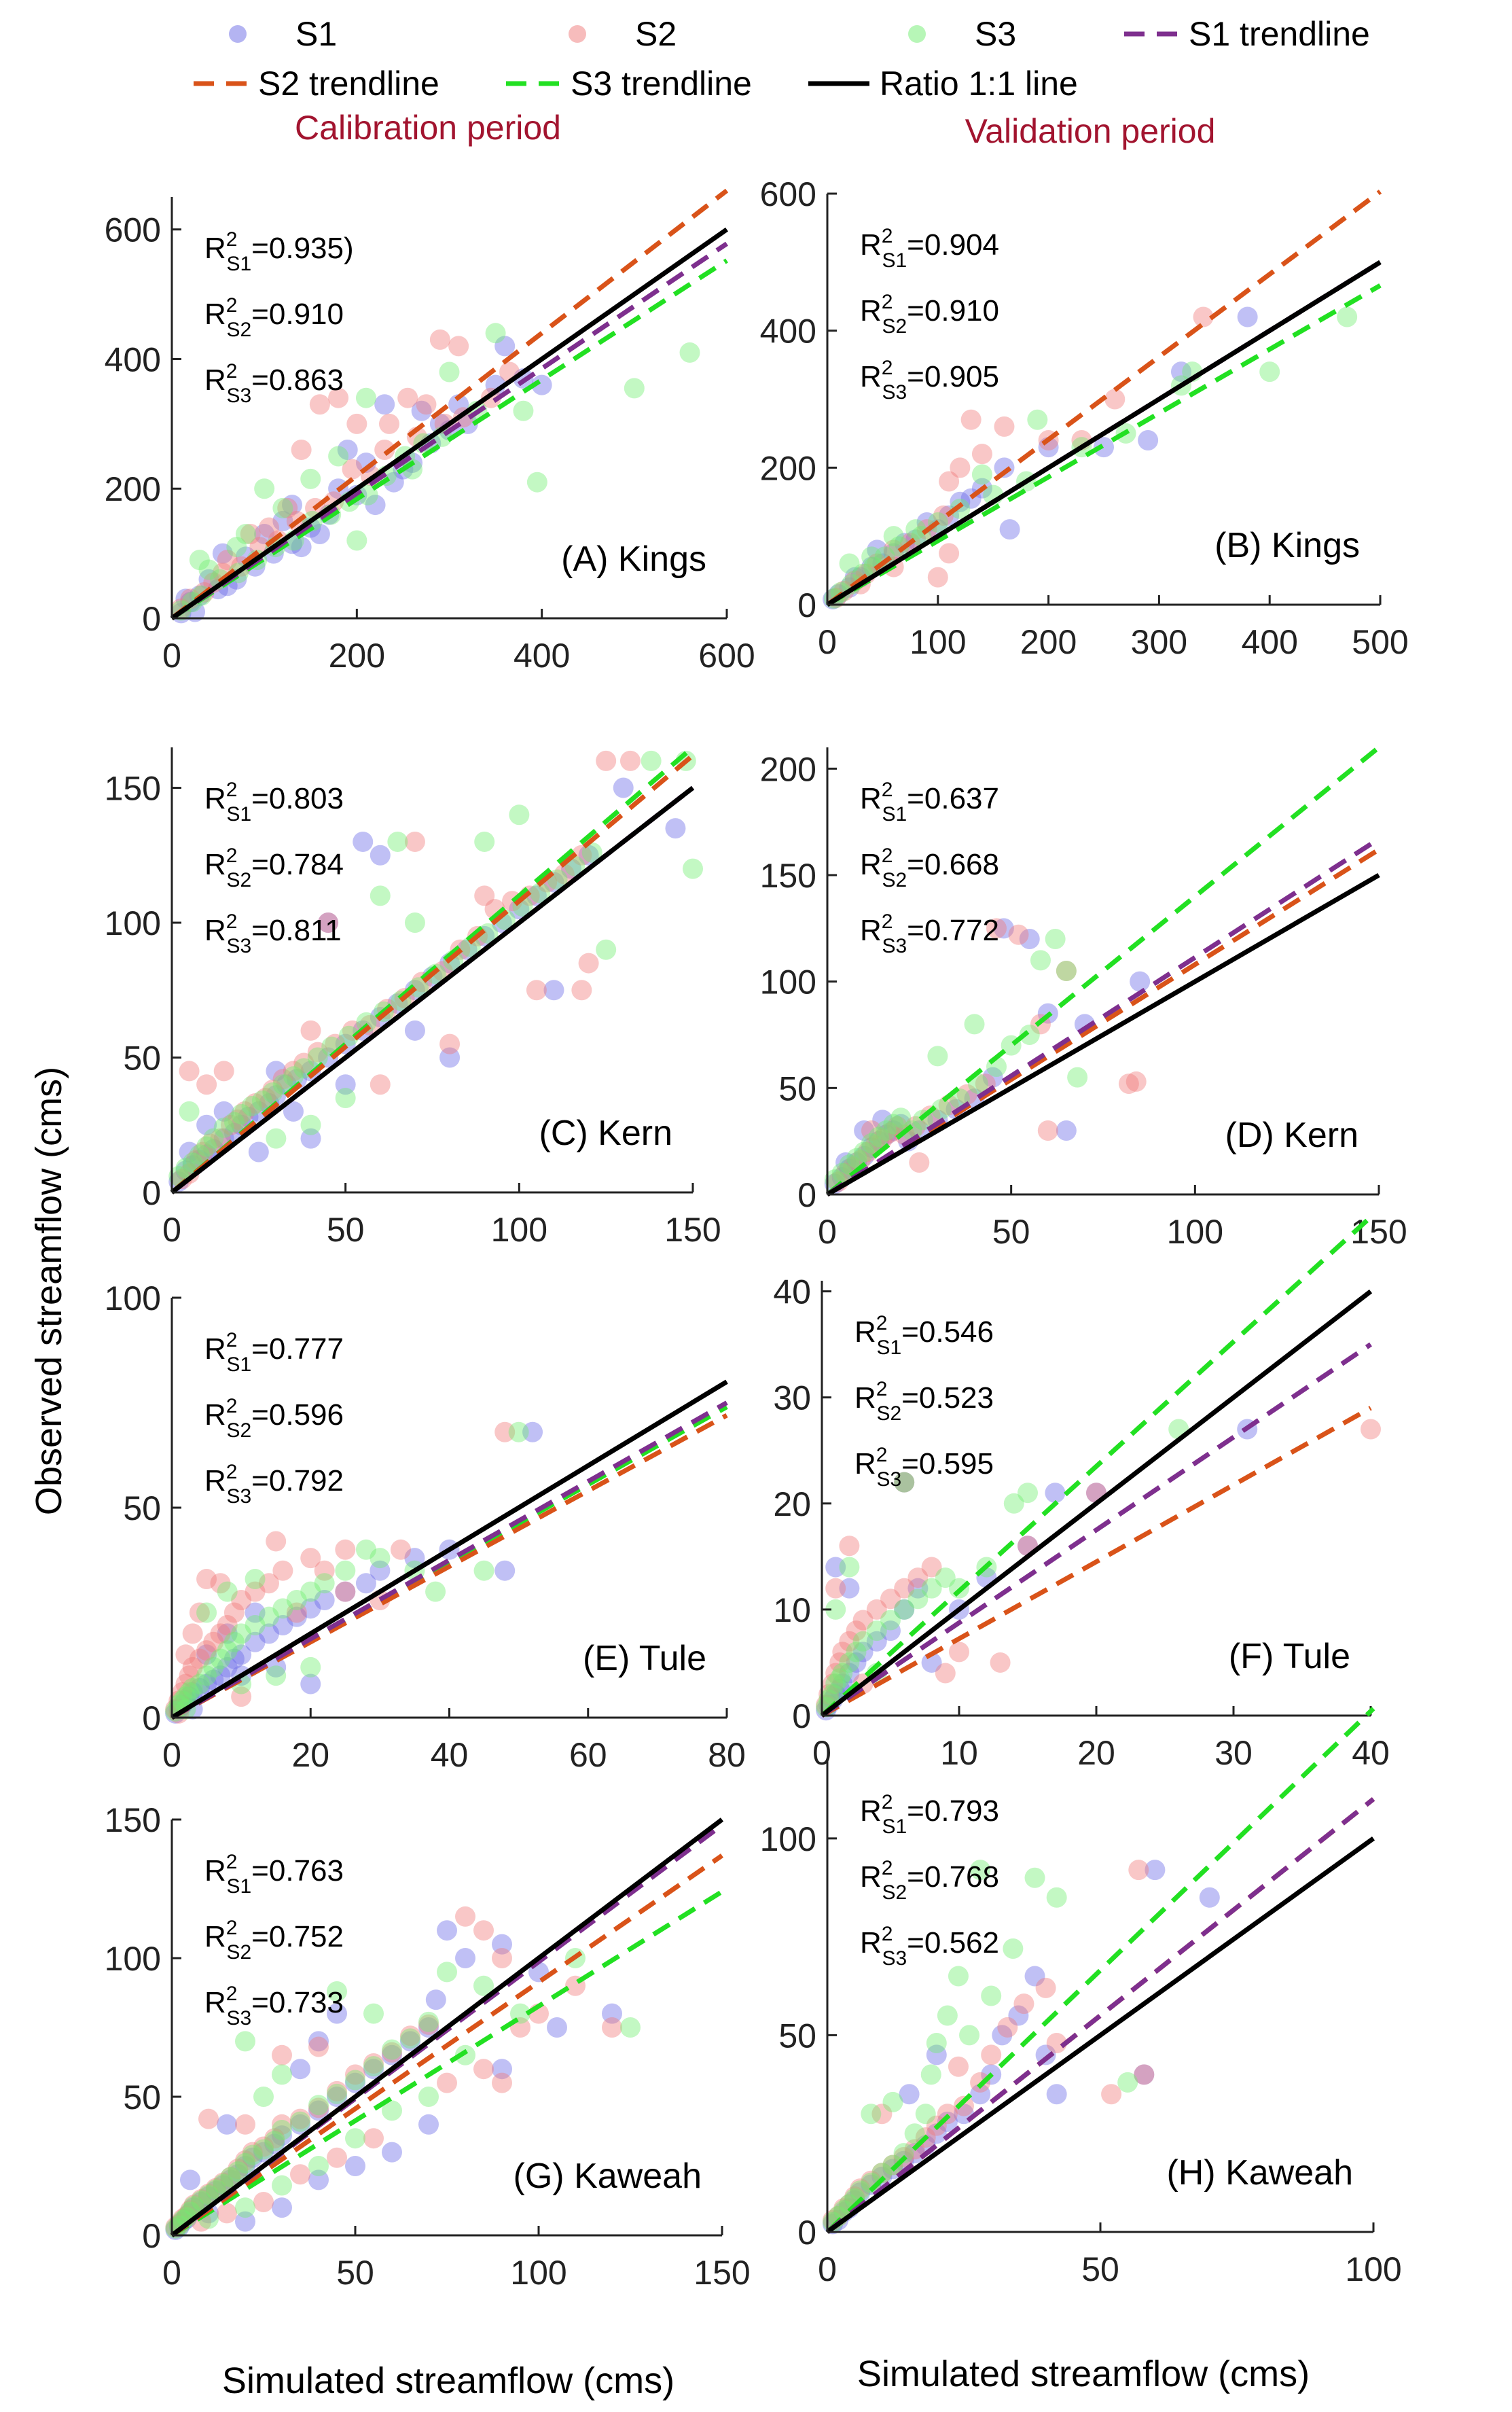 The width and height of the screenshot is (1512, 2412). Describe the element at coordinates (357, 656) in the screenshot. I see `x-tick-label: 200` at that location.